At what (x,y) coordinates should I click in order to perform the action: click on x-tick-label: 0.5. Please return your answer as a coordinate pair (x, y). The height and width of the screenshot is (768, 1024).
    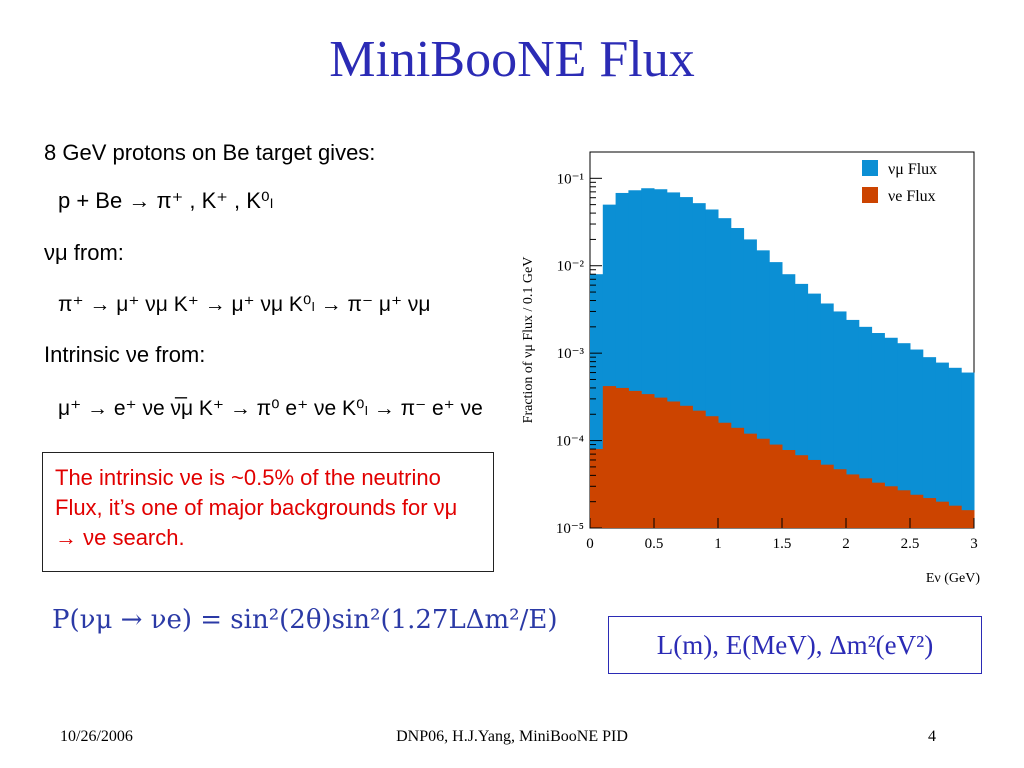
    Looking at the image, I should click on (654, 544).